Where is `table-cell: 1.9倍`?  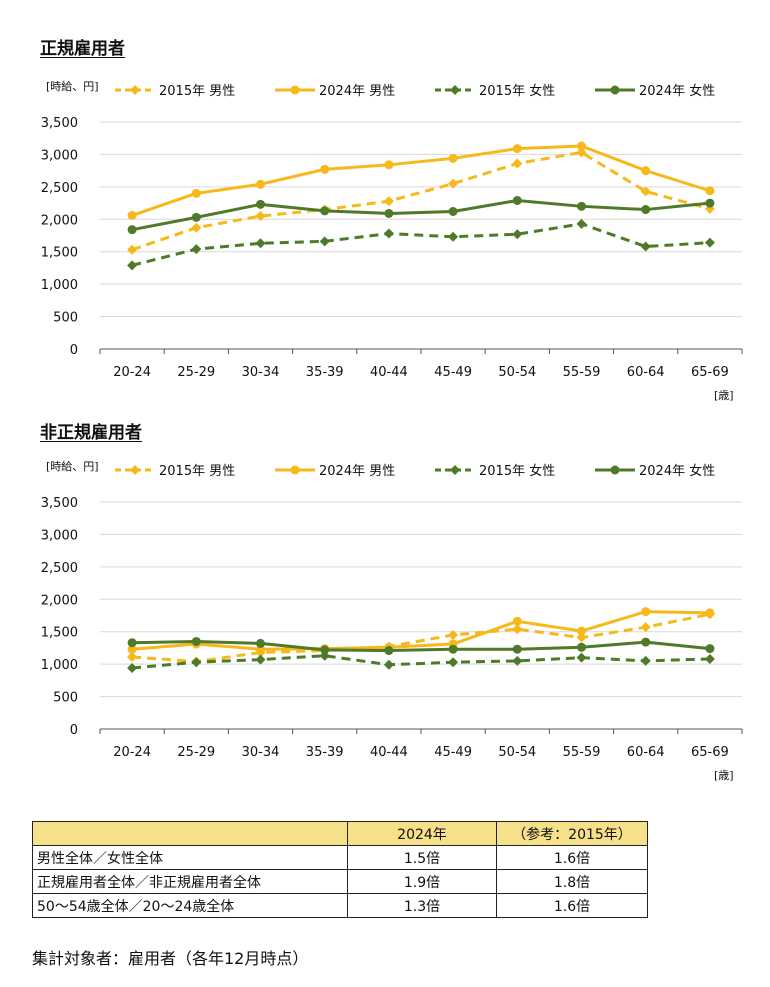 table-cell: 1.9倍 is located at coordinates (422, 881).